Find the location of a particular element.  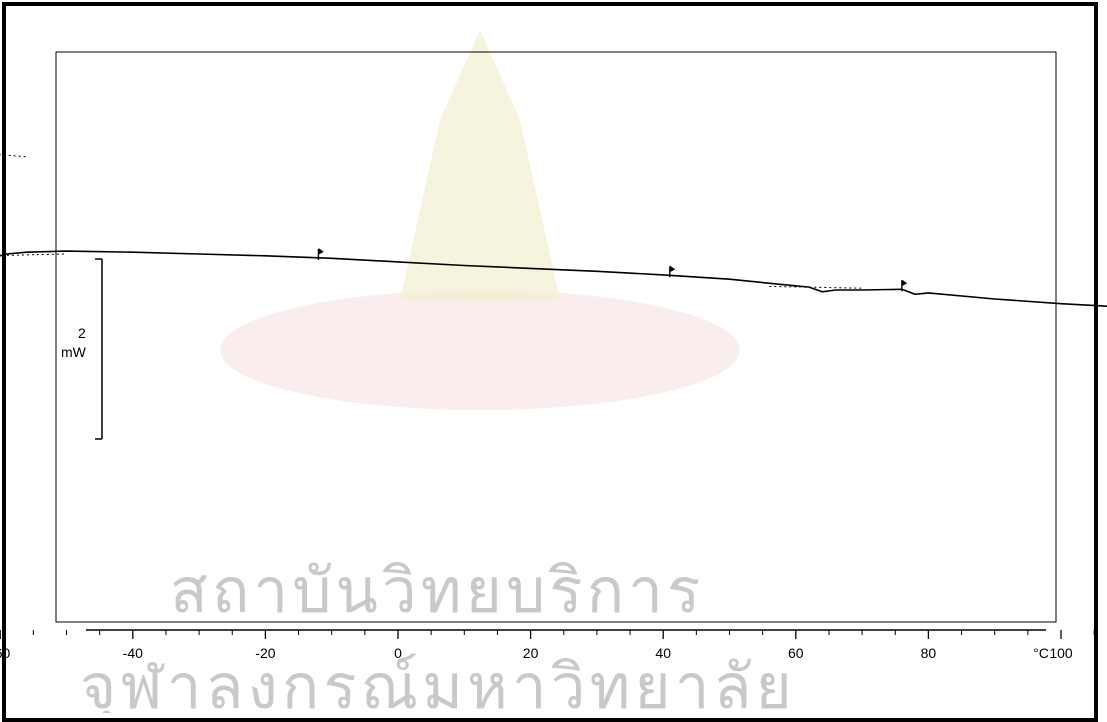

watermark-emblem-crown is located at coordinates (480, 165).